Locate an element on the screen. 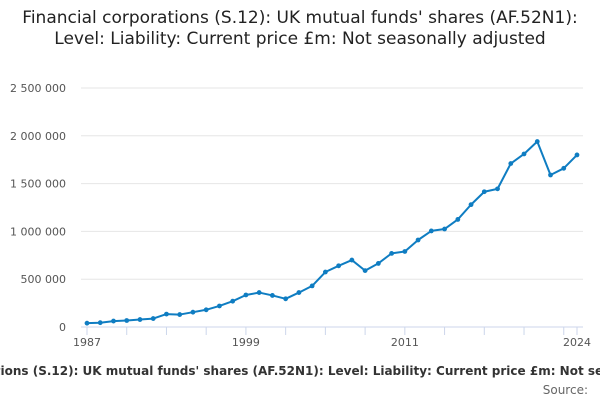 This screenshot has height=400, width=600. y-tick-label: 1 000 000 is located at coordinates (38, 231).